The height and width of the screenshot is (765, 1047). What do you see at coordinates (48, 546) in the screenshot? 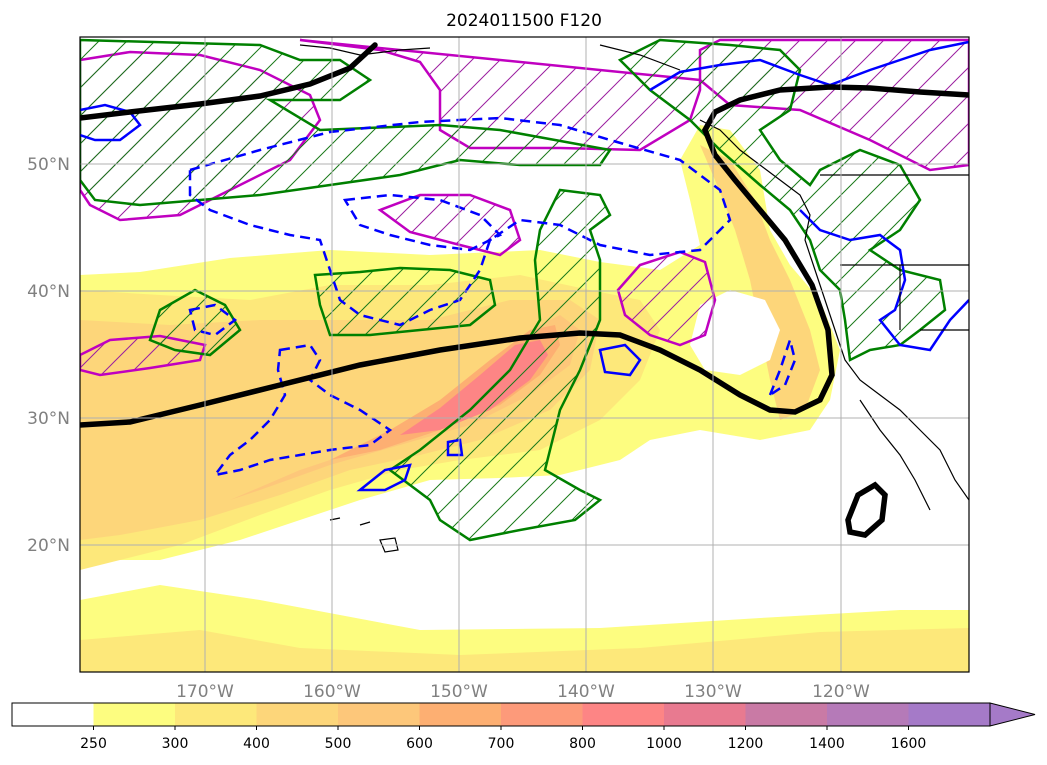
I see `lat-label-20n: 20°N` at bounding box center [48, 546].